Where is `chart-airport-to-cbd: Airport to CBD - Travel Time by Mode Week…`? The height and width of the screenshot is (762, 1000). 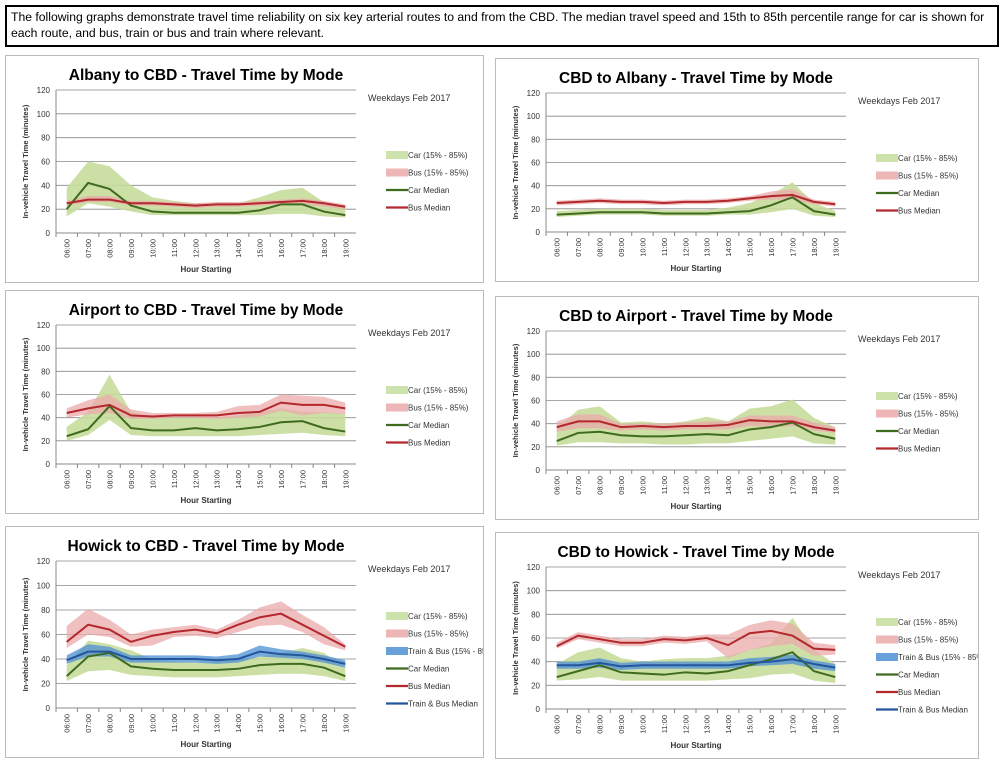 chart-airport-to-cbd: Airport to CBD - Travel Time by Mode Week… is located at coordinates (244, 402).